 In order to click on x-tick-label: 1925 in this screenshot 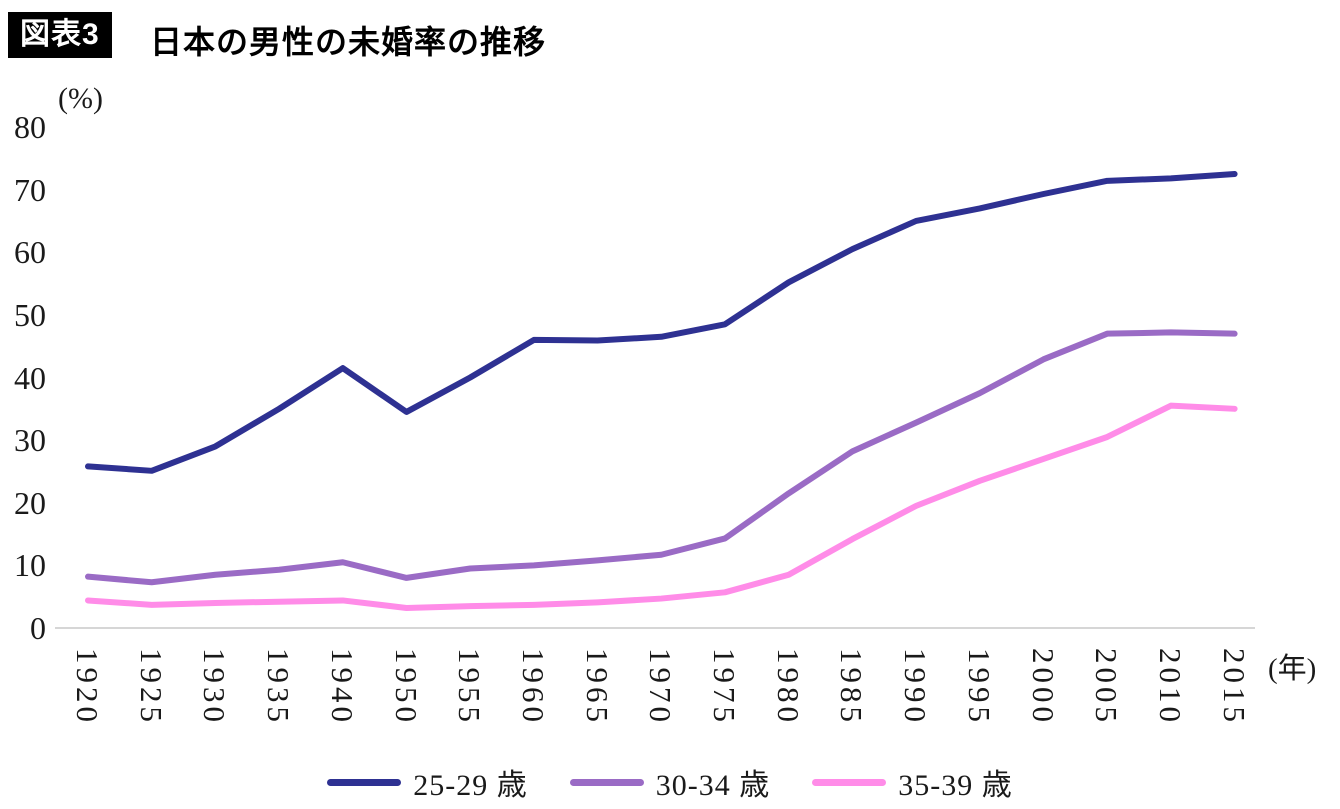, I will do `click(151, 687)`.